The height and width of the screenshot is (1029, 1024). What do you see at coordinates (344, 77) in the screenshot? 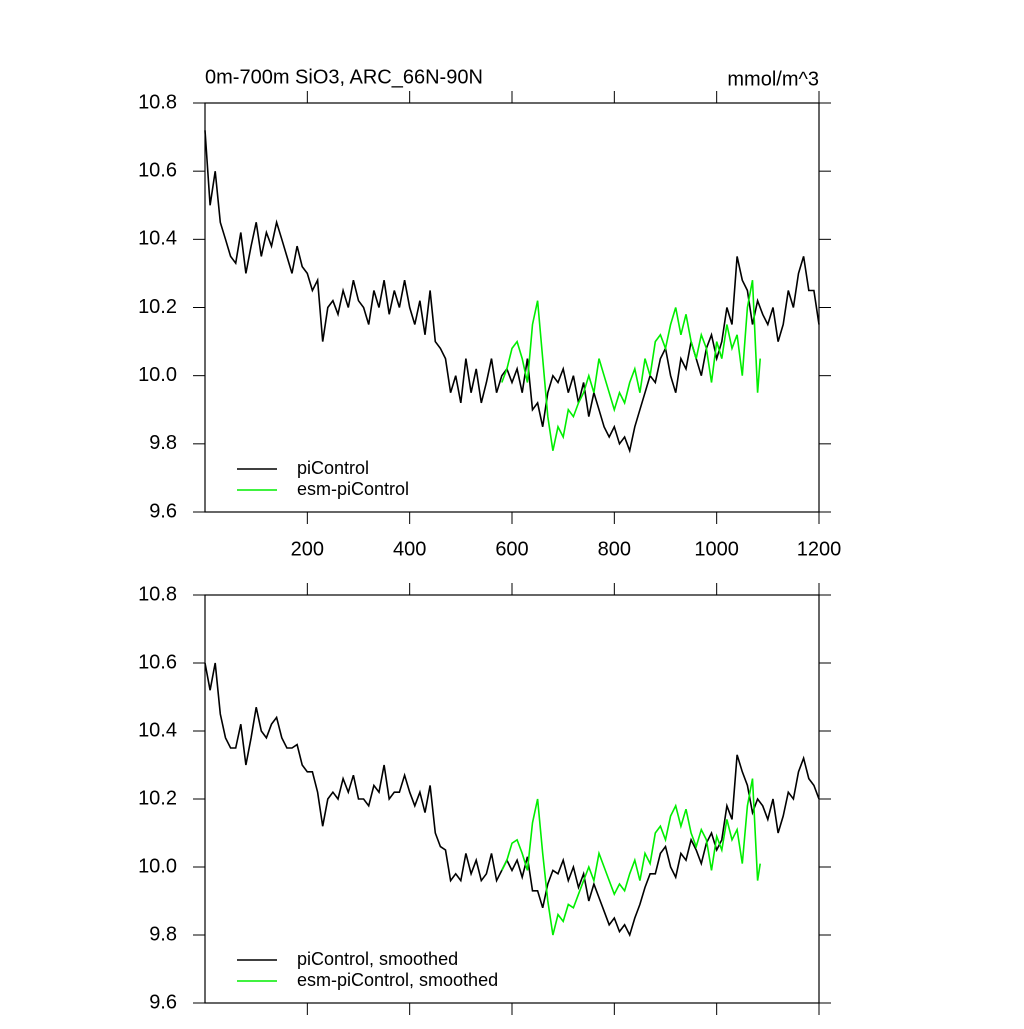
I see `chart-title: 0m-700m SiO3, ARC_66N-90N` at bounding box center [344, 77].